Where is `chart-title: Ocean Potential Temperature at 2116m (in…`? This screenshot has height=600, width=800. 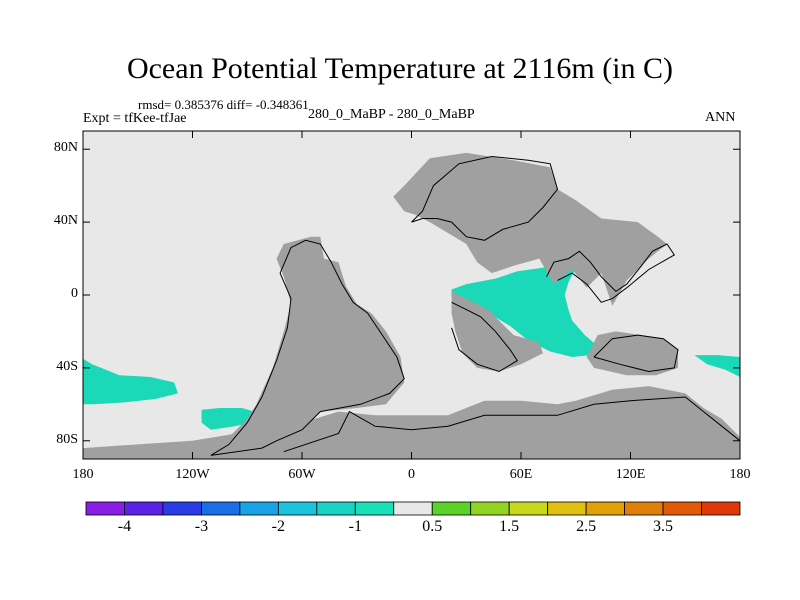 chart-title: Ocean Potential Temperature at 2116m (in… is located at coordinates (400, 68).